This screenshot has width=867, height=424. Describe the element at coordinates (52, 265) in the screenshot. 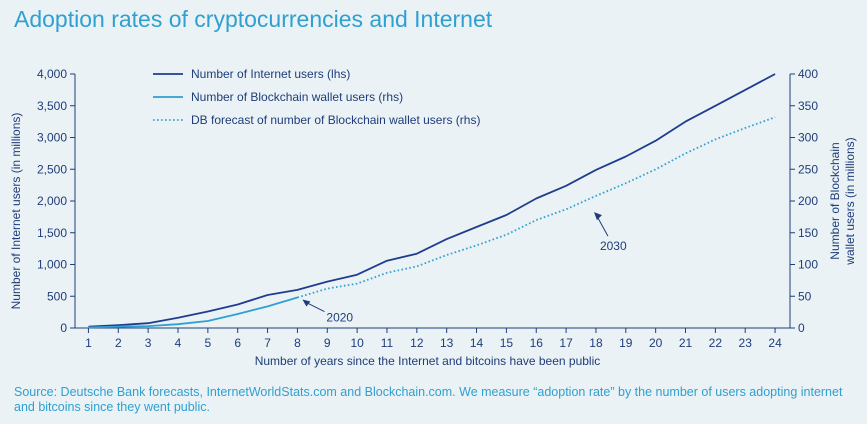

I see `left-tick-label: 1,000` at that location.